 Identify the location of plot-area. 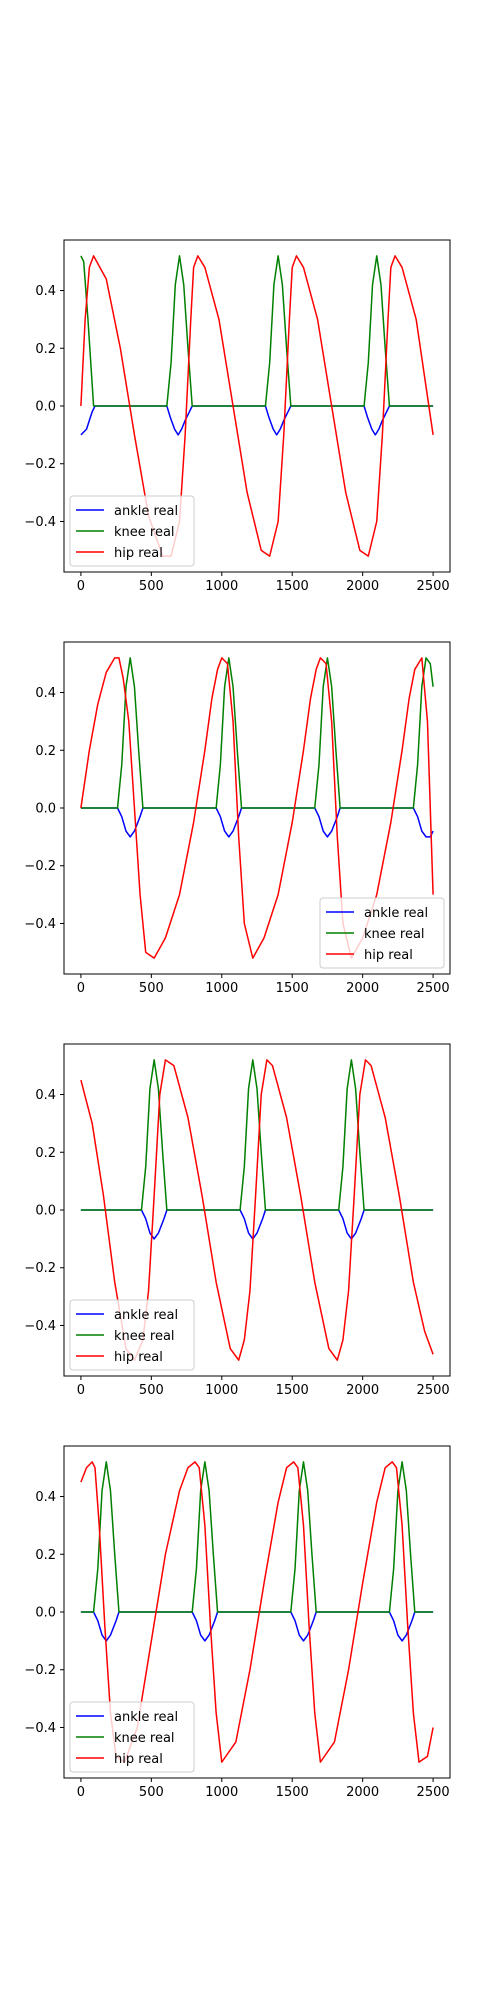
(257, 406).